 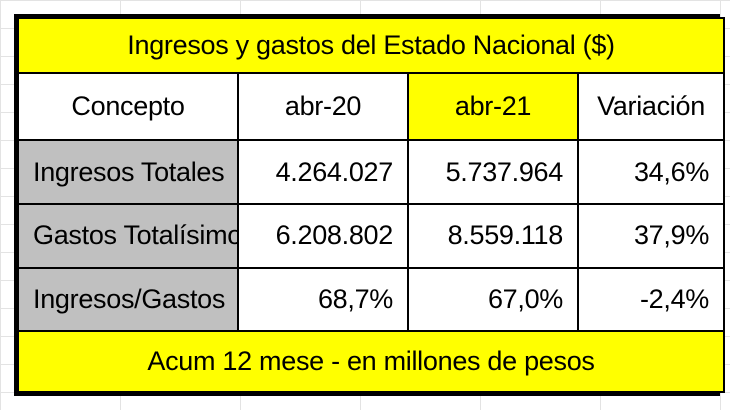 What do you see at coordinates (493, 107) in the screenshot?
I see `header-abr-21: abr-21` at bounding box center [493, 107].